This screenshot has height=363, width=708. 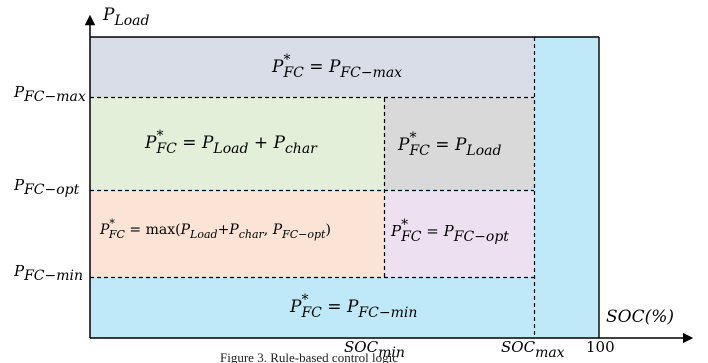 I want to click on region-mid-right-fill, so click(x=459, y=144).